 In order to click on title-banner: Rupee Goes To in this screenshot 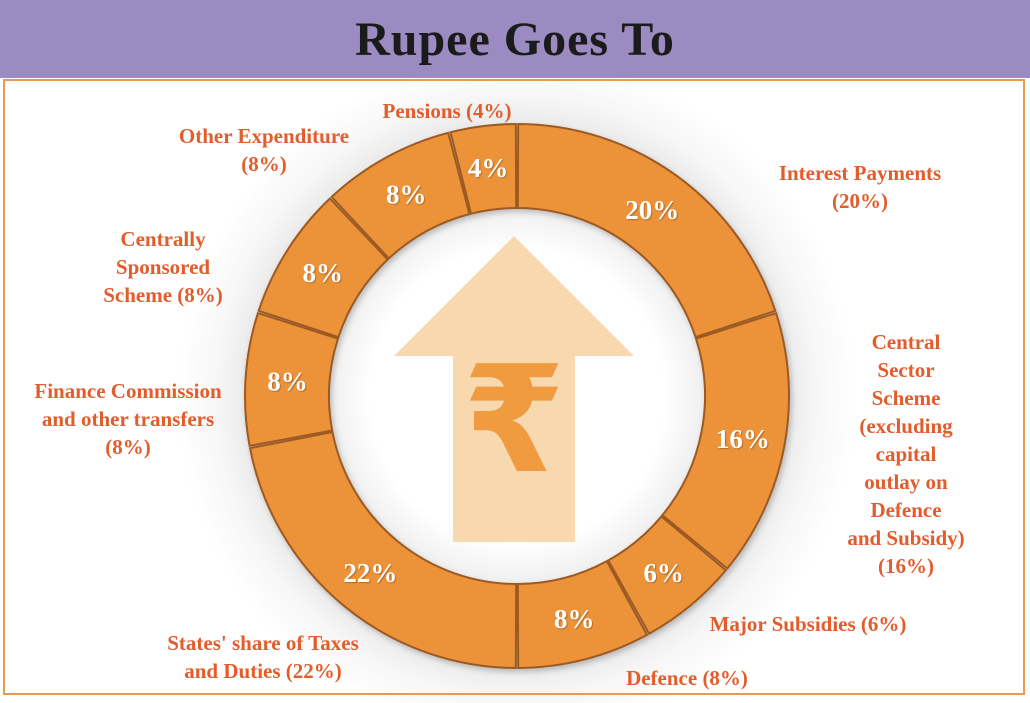, I will do `click(515, 39)`.